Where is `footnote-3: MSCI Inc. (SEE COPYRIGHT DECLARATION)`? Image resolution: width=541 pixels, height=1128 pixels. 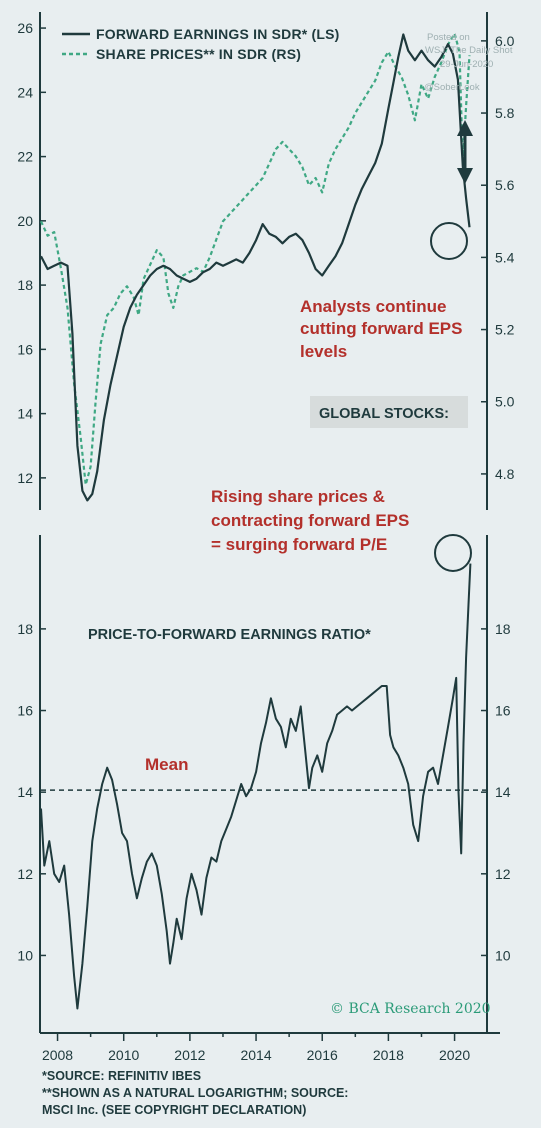 footnote-3: MSCI Inc. (SEE COPYRIGHT DECLARATION) is located at coordinates (174, 1110).